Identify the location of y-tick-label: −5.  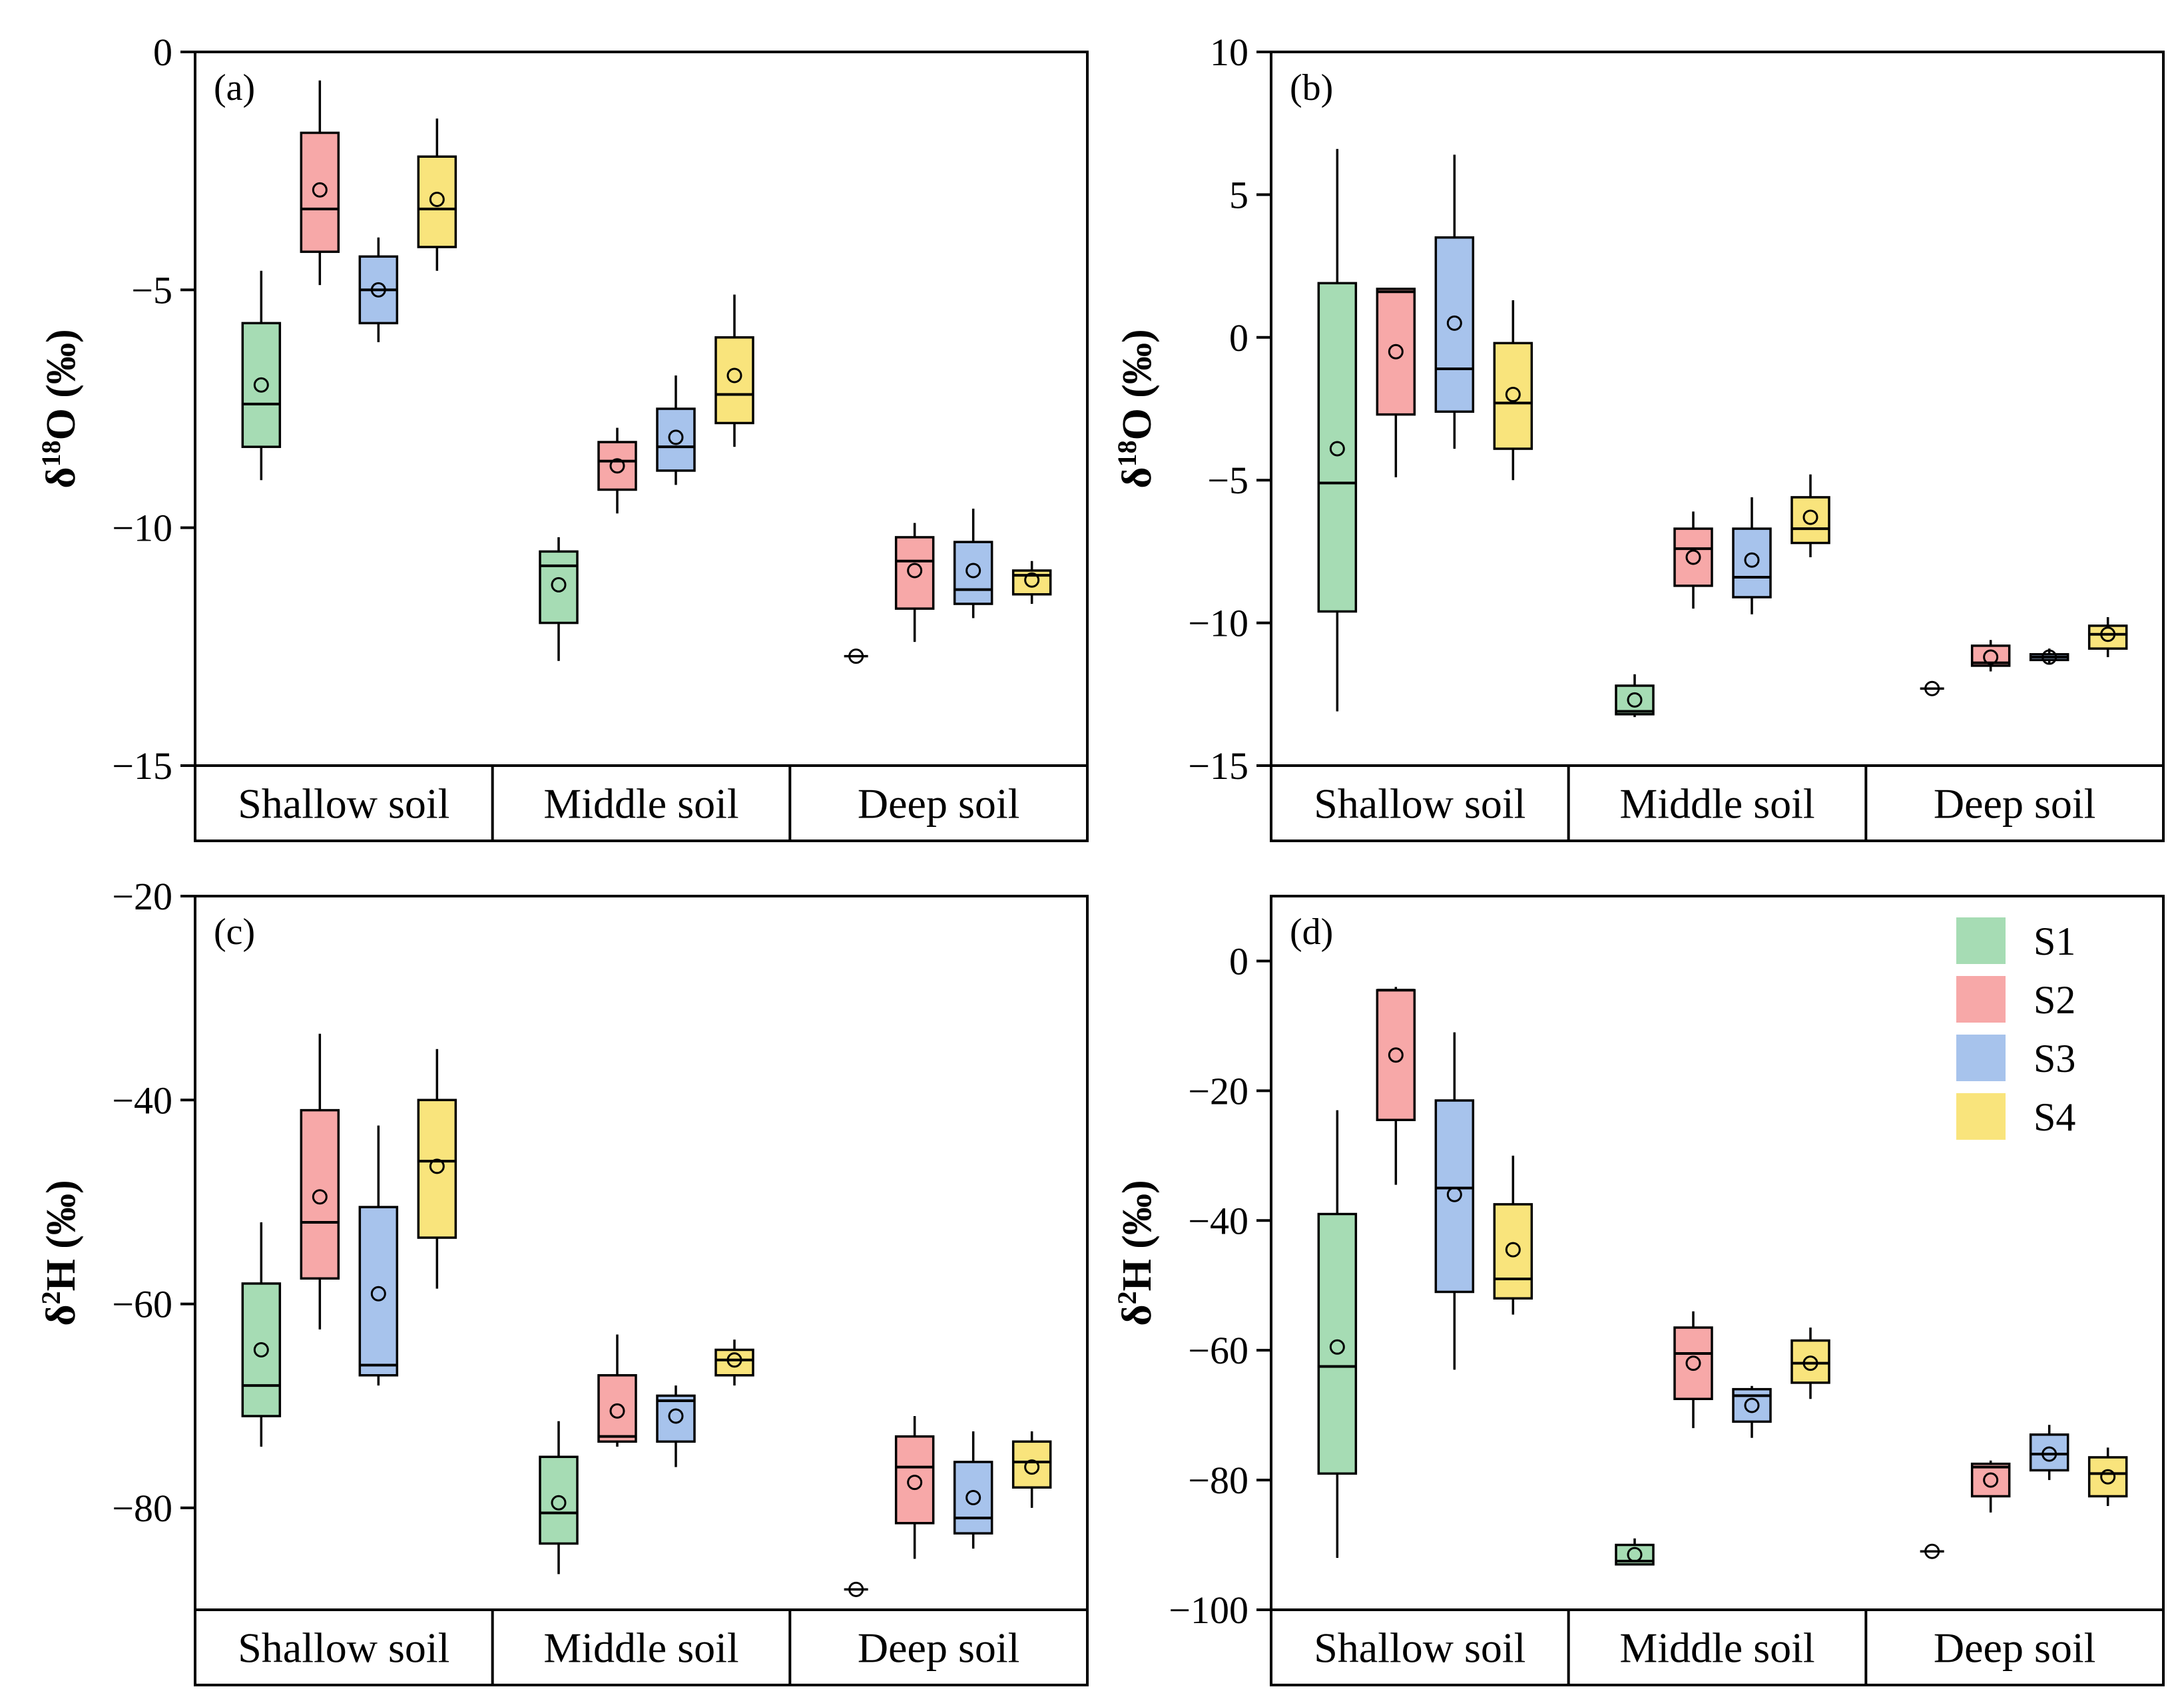
(1227, 480).